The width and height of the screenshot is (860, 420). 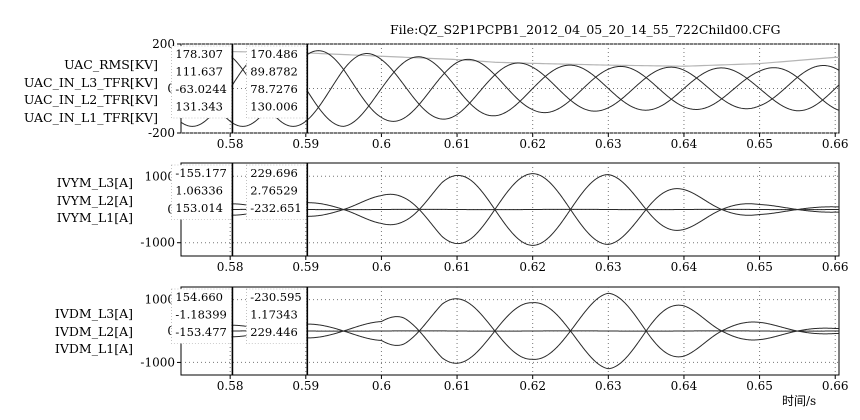 I want to click on cursor-readout-value: 78.7276, so click(x=274, y=89).